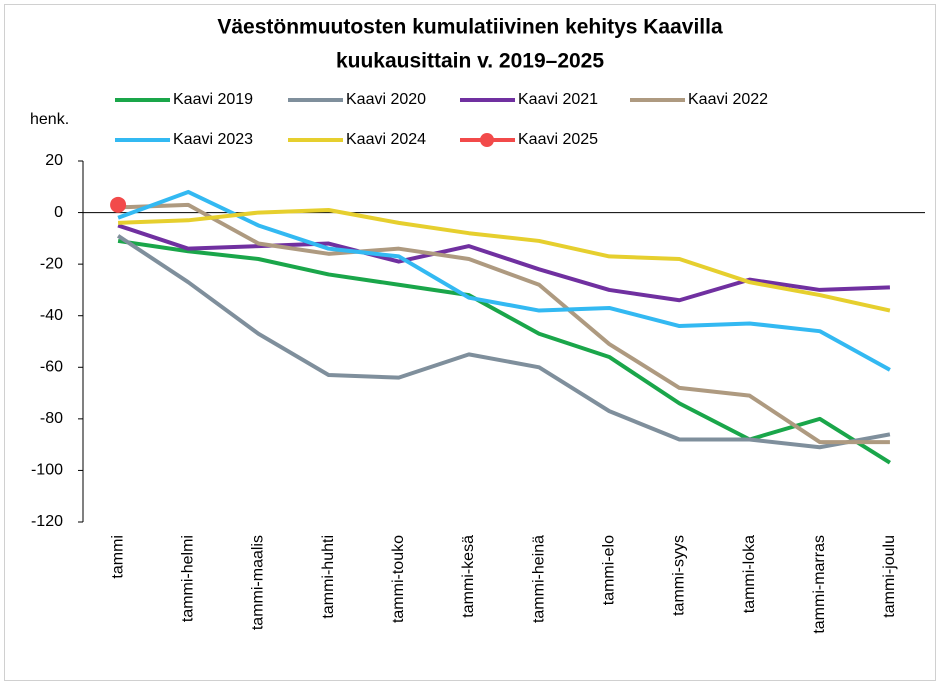  I want to click on x-tick-label: tammi-syys, so click(679, 575).